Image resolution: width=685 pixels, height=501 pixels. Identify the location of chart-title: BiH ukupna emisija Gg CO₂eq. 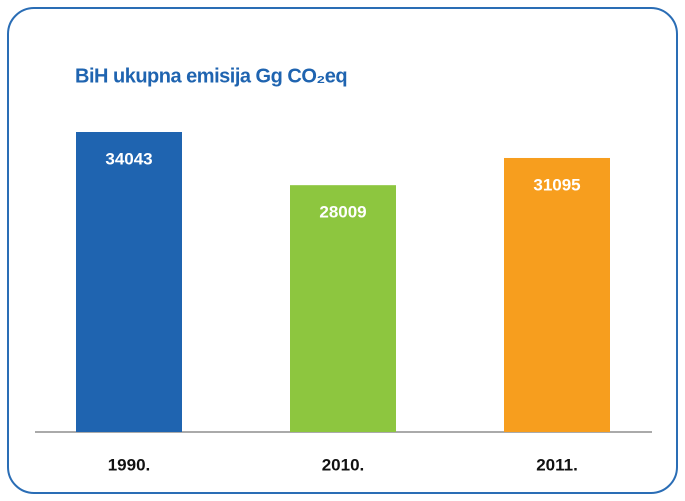
(211, 76).